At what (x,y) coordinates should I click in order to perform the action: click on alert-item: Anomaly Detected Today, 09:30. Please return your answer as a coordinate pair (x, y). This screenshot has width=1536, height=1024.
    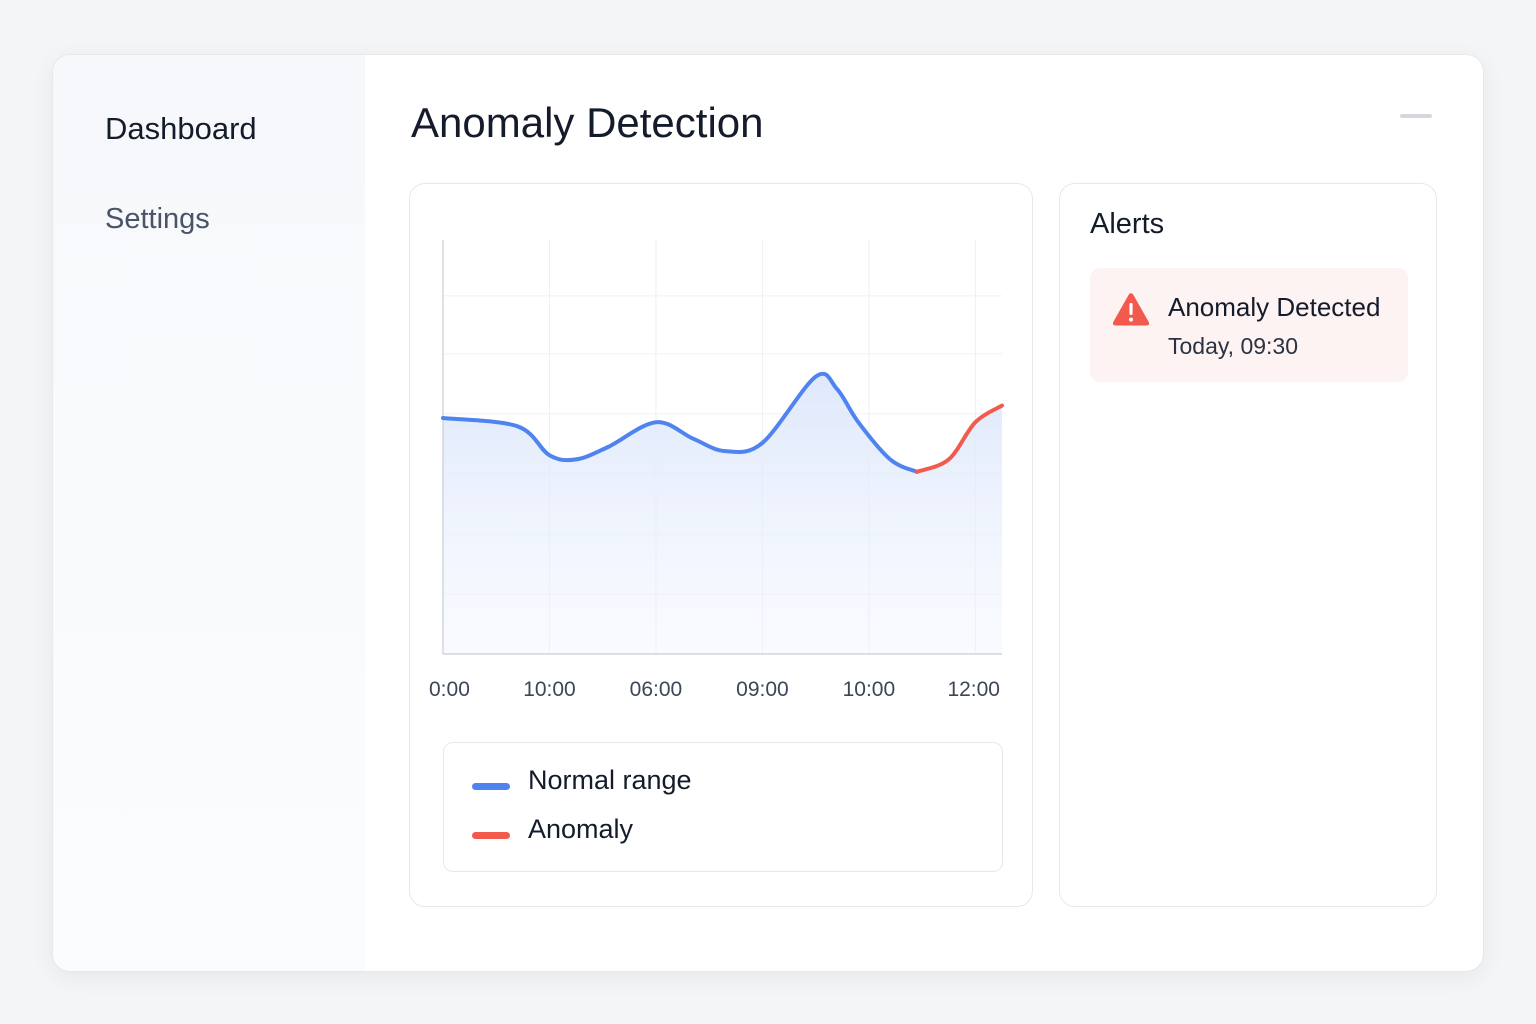
    Looking at the image, I should click on (1249, 325).